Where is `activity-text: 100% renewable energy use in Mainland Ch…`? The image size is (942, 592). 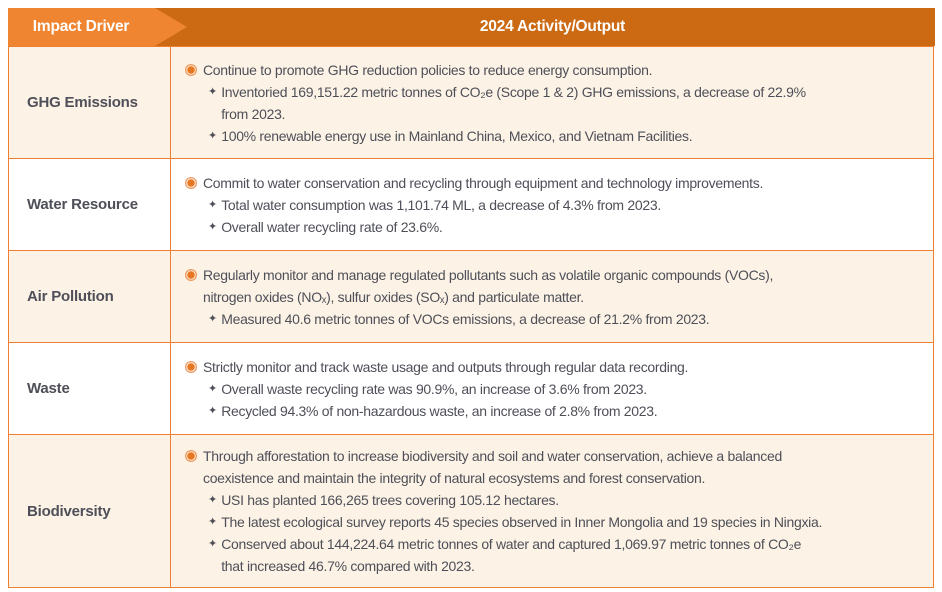 activity-text: 100% renewable energy use in Mainland Ch… is located at coordinates (457, 135).